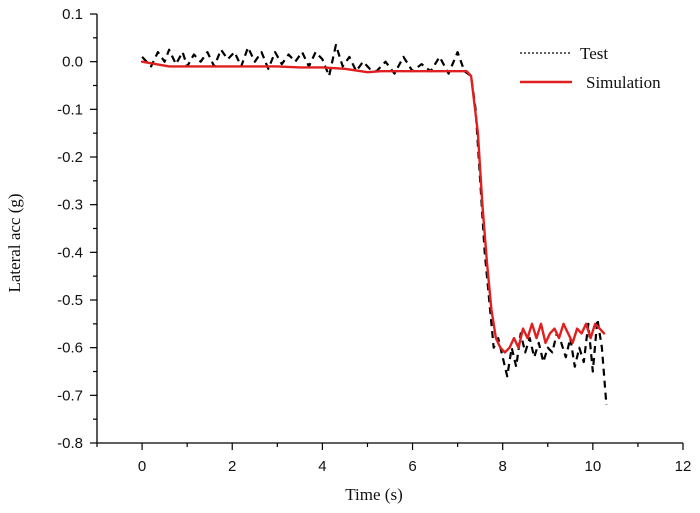  Describe the element at coordinates (70, 229) in the screenshot. I see `y-tick-labels: 0.1 0.0 -0.1 -0.2 -0.3 -0.4 -0.5 -0.6 -0.7 -0.8` at that location.